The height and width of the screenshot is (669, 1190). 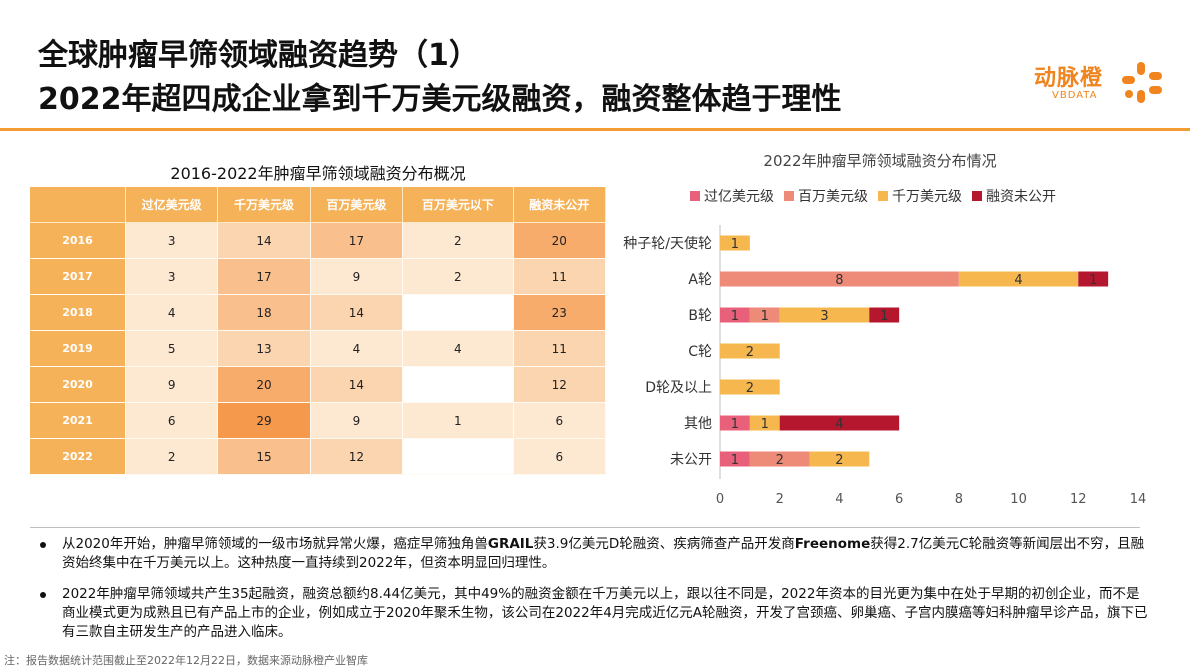 I want to click on category-label: D轮及以上, so click(x=678, y=388).